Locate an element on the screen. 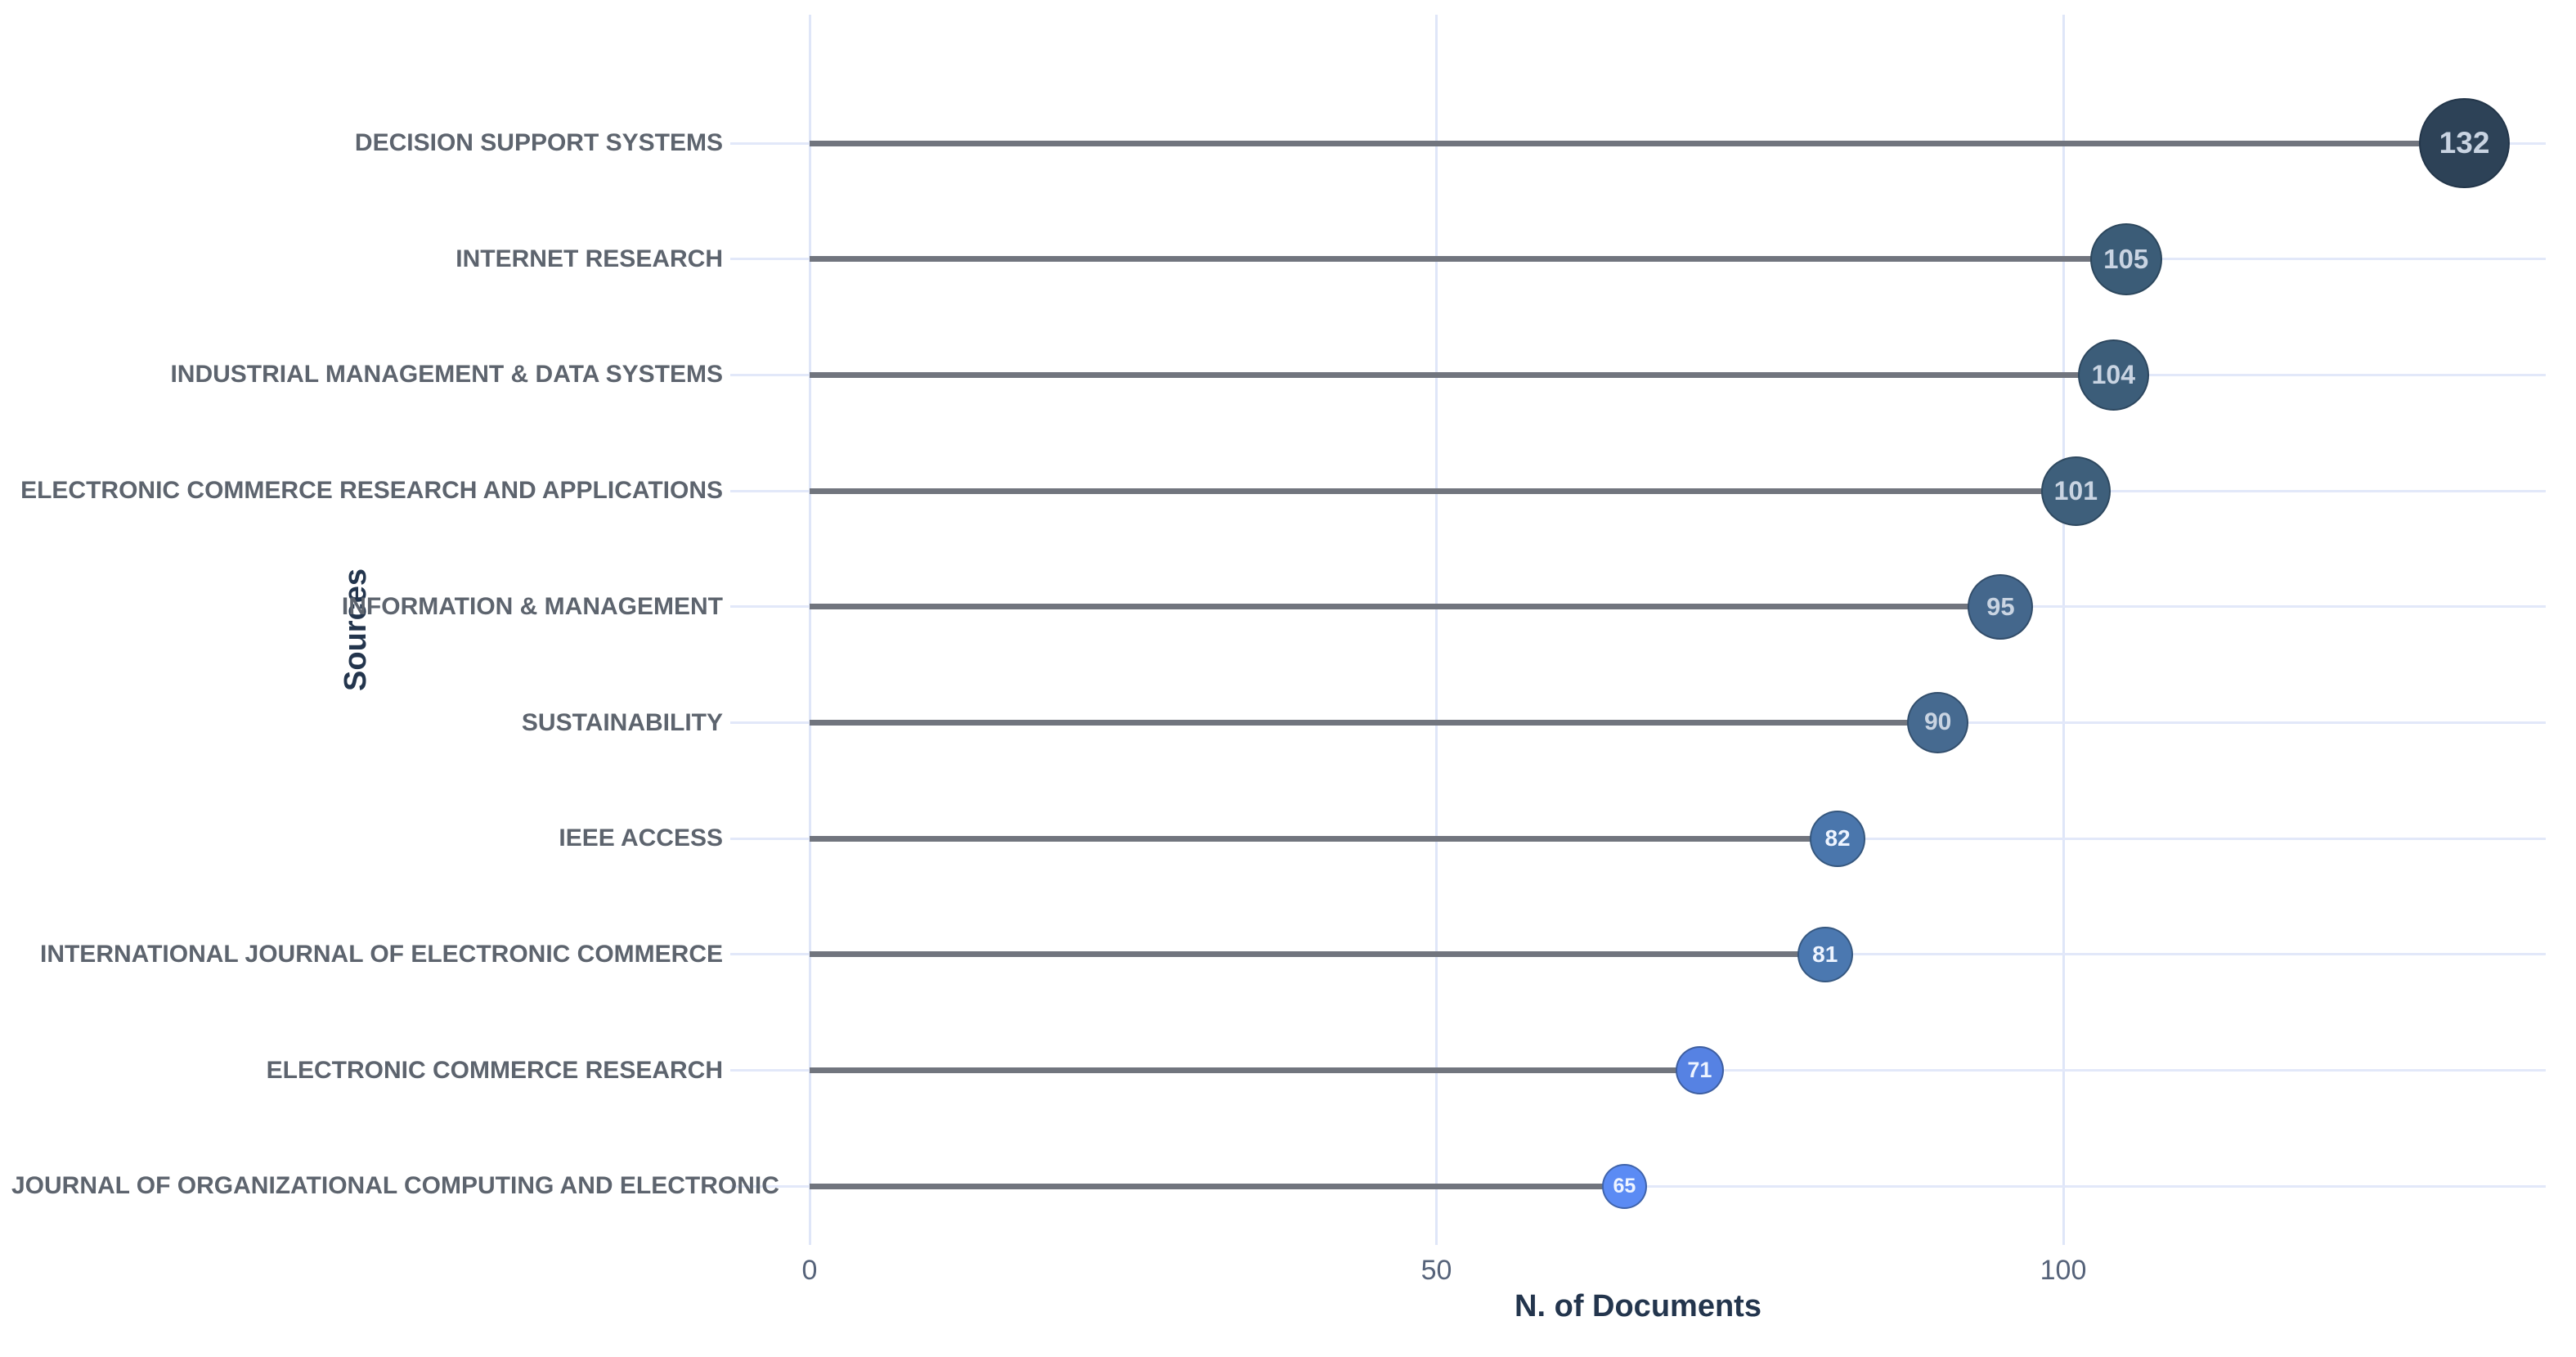 This screenshot has height=1357, width=2576. bubble-value: 71 is located at coordinates (1699, 1070).